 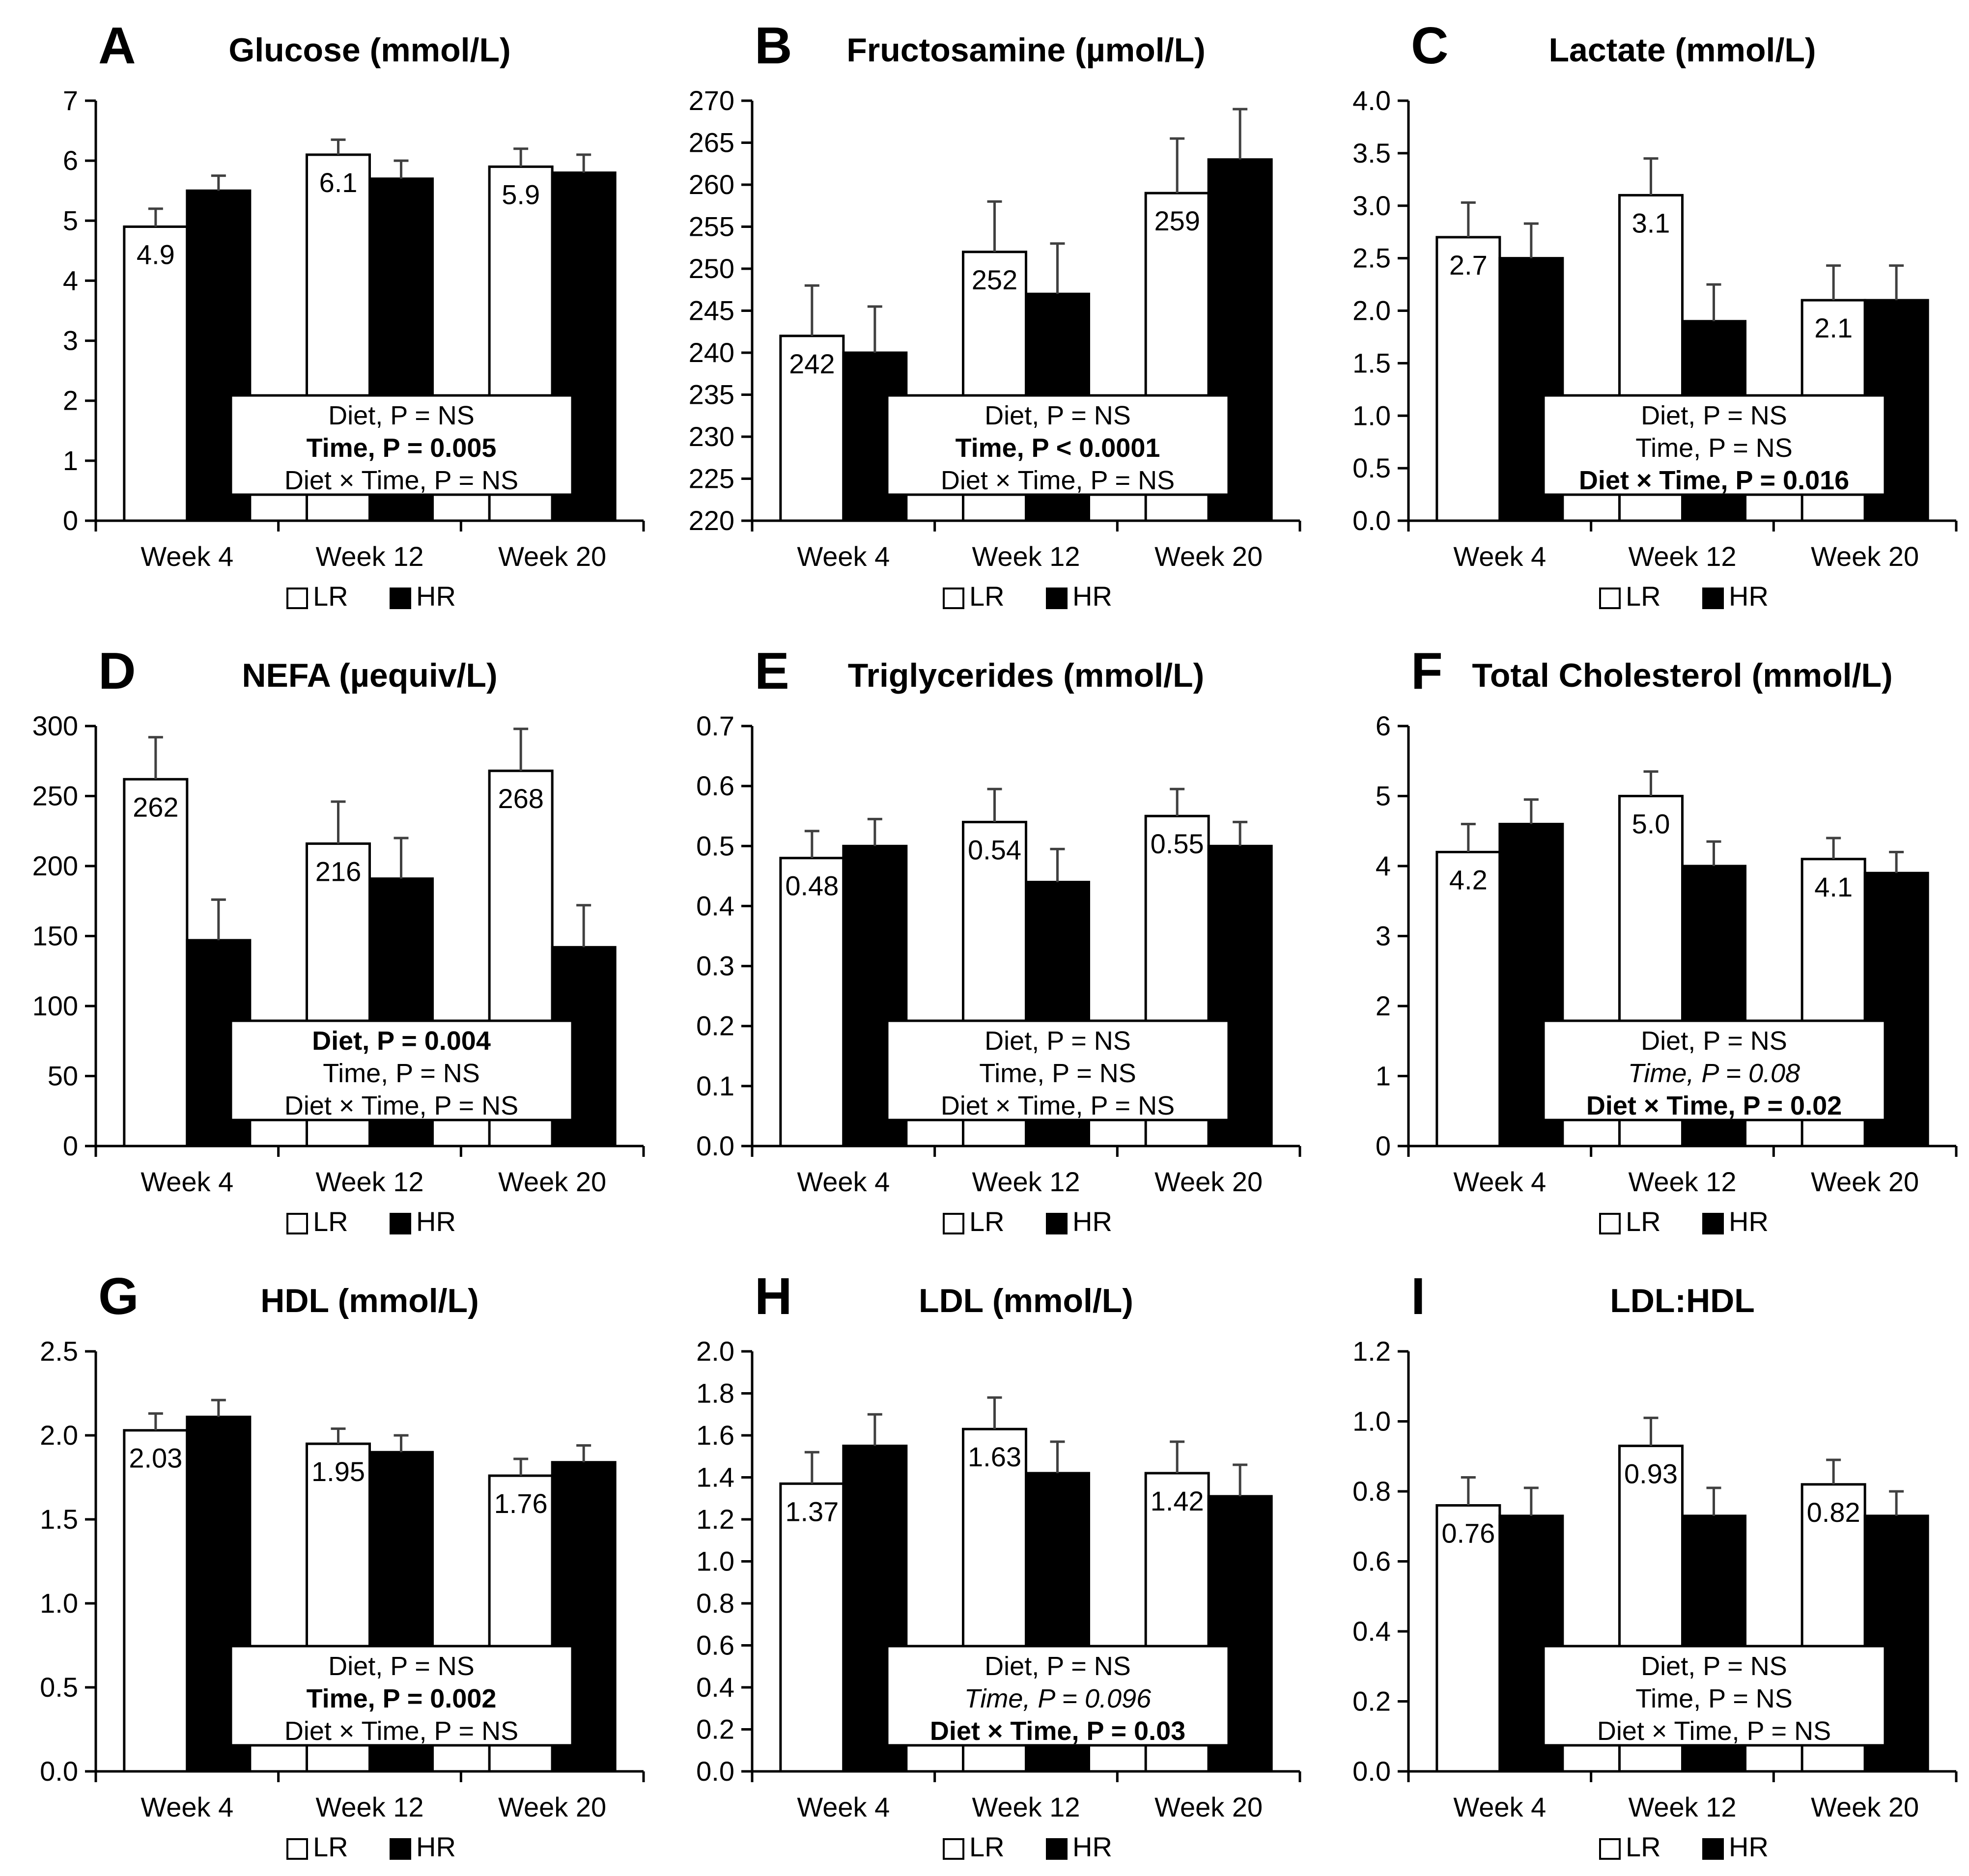 I want to click on y-tick-label: 0.3, so click(x=715, y=966).